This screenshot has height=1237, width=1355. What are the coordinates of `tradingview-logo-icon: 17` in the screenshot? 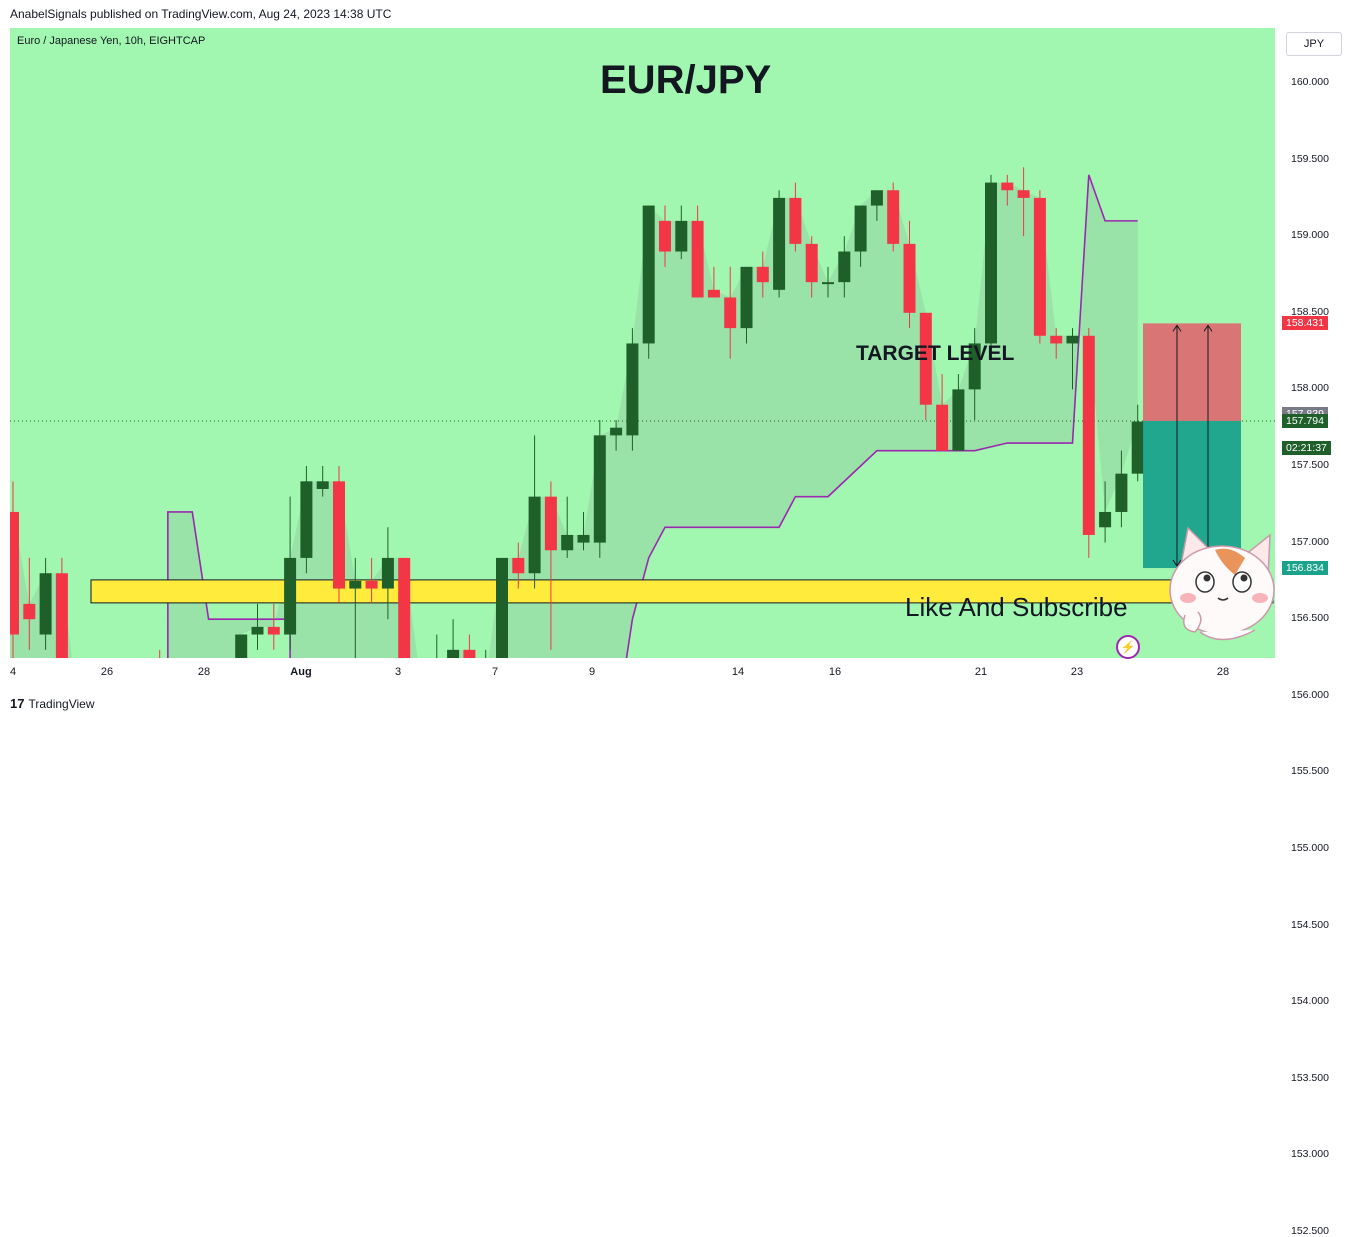 It's located at (17, 703).